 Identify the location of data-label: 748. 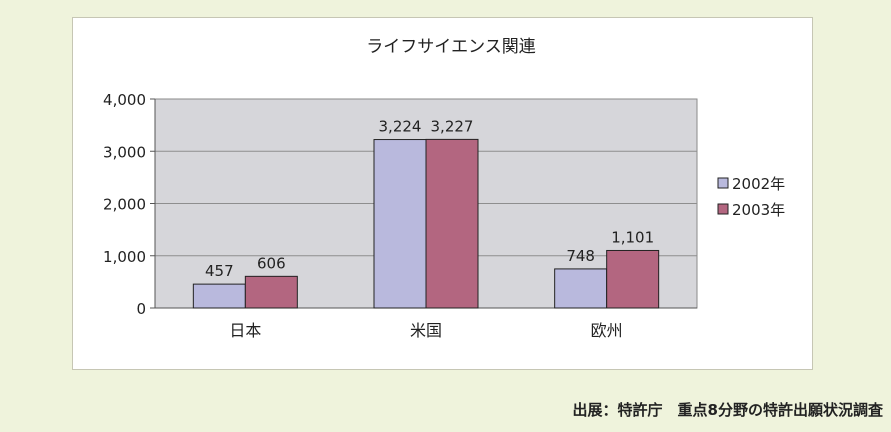
(580, 256).